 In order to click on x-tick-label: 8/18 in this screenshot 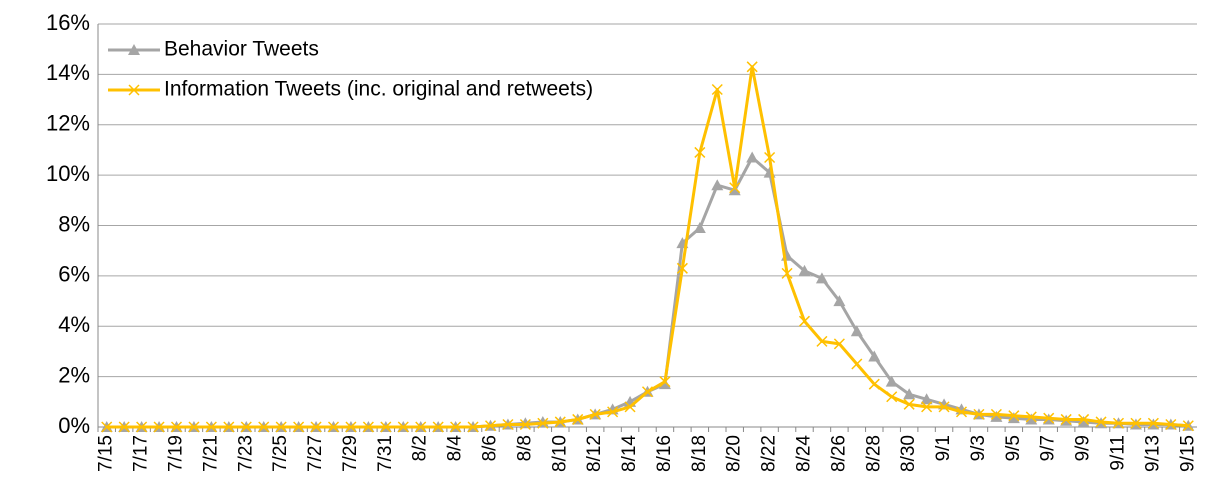, I will do `click(699, 453)`.